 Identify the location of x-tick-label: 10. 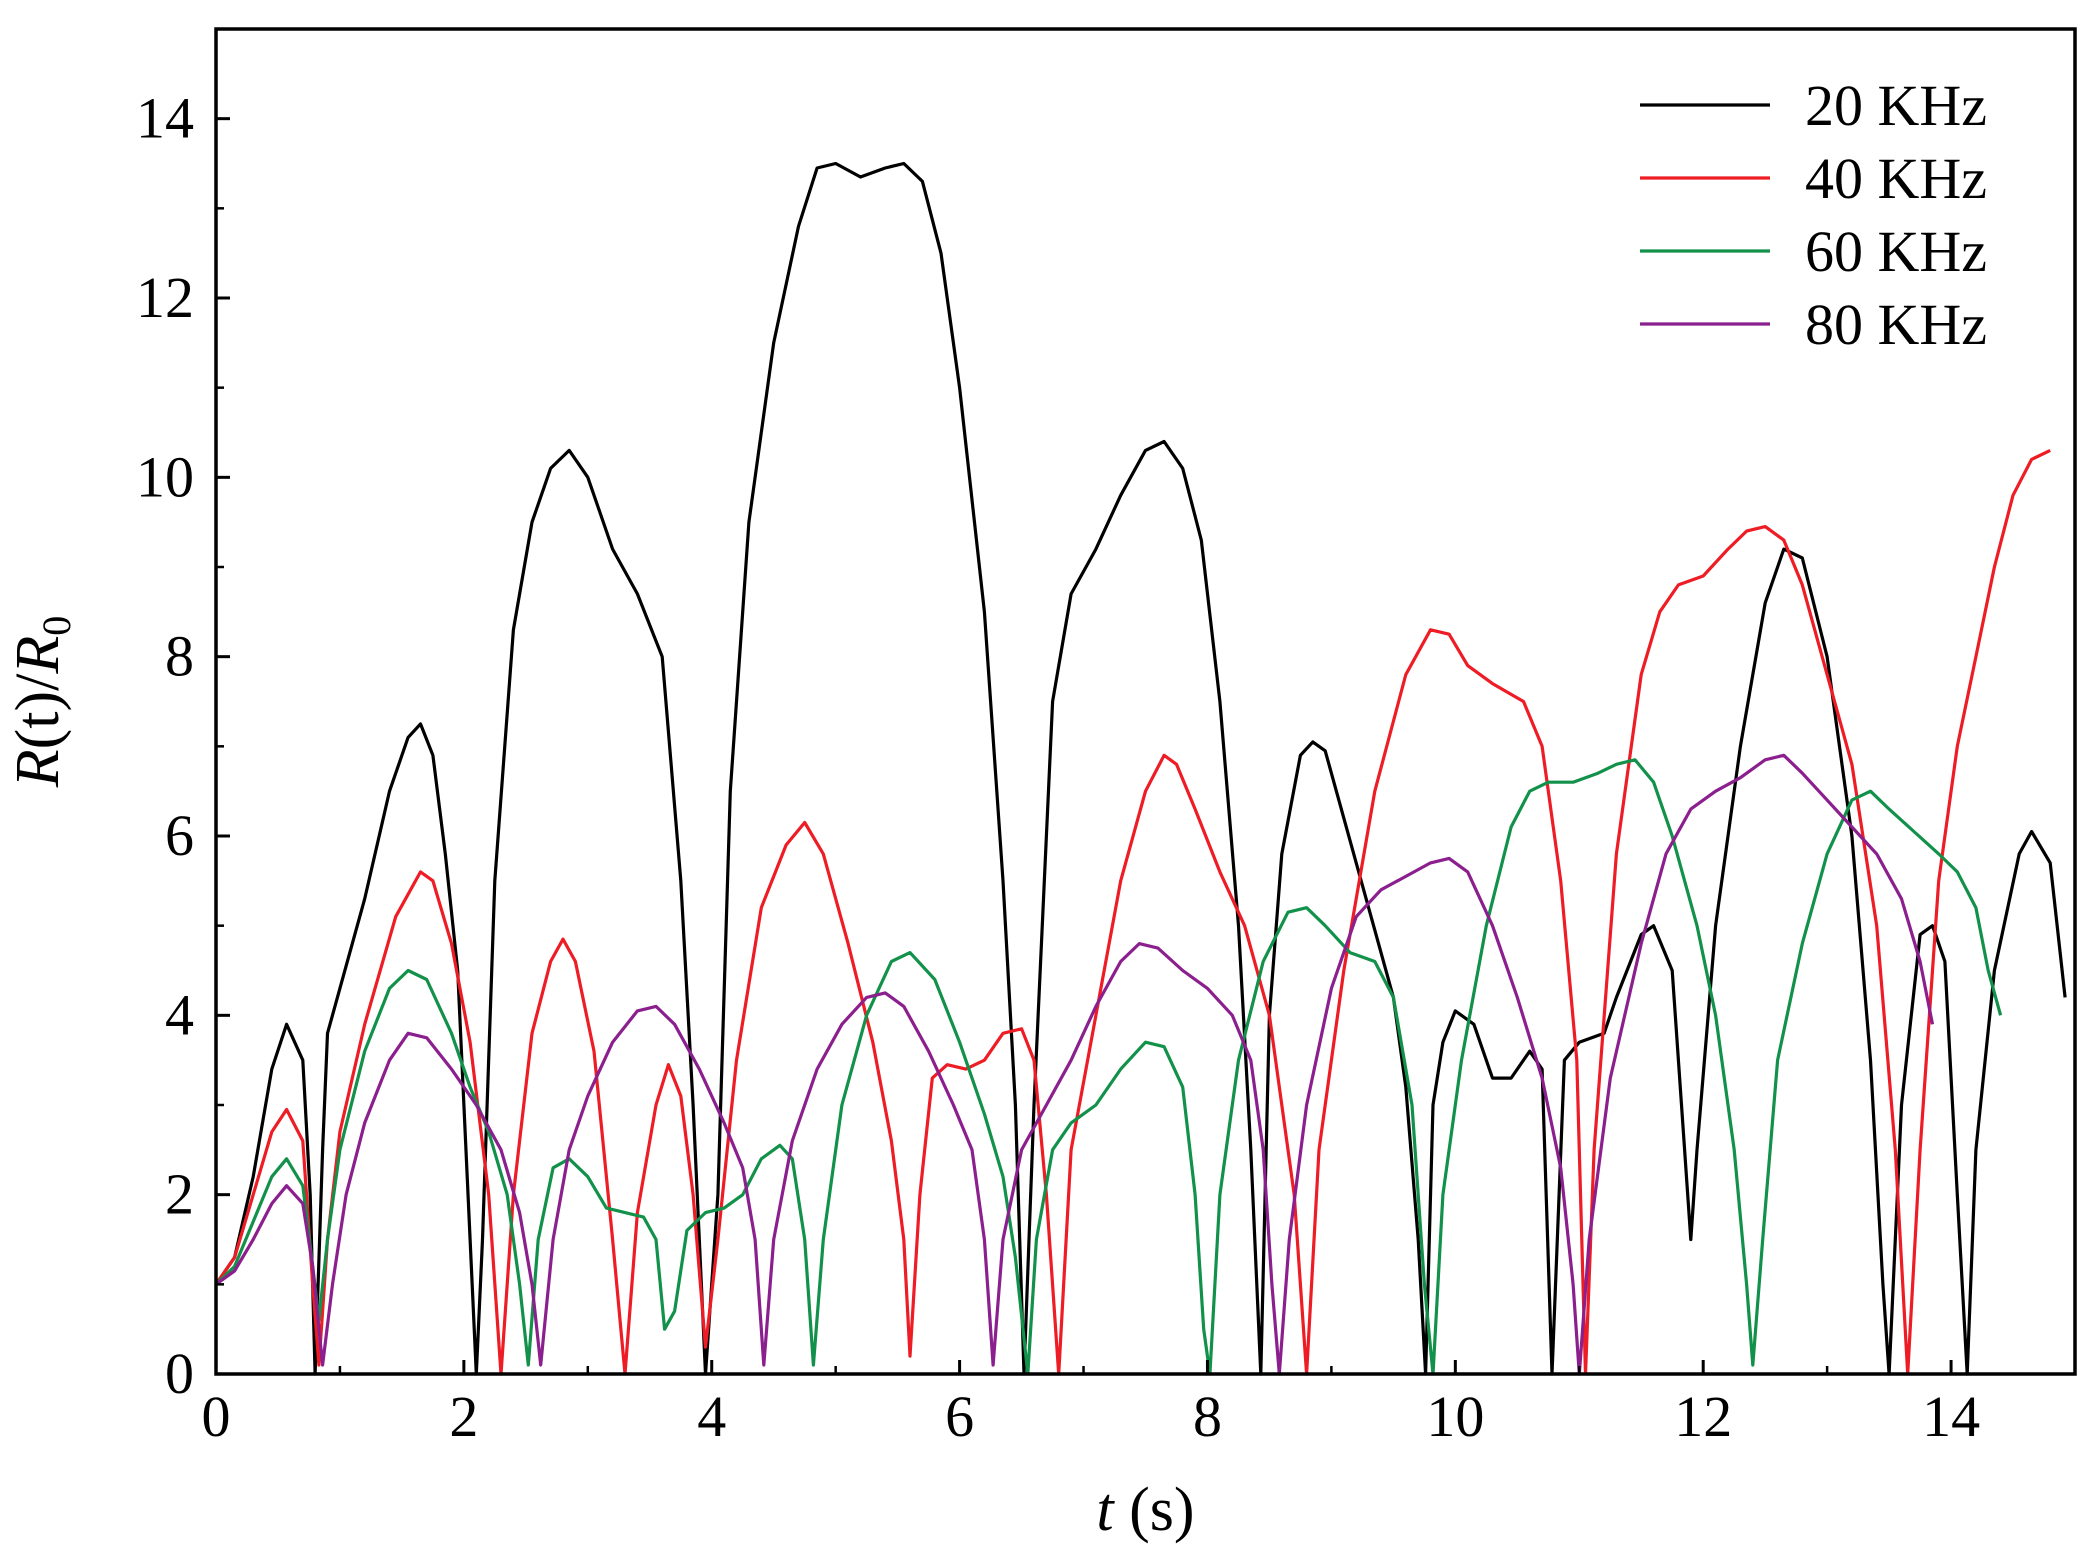
(1455, 1416).